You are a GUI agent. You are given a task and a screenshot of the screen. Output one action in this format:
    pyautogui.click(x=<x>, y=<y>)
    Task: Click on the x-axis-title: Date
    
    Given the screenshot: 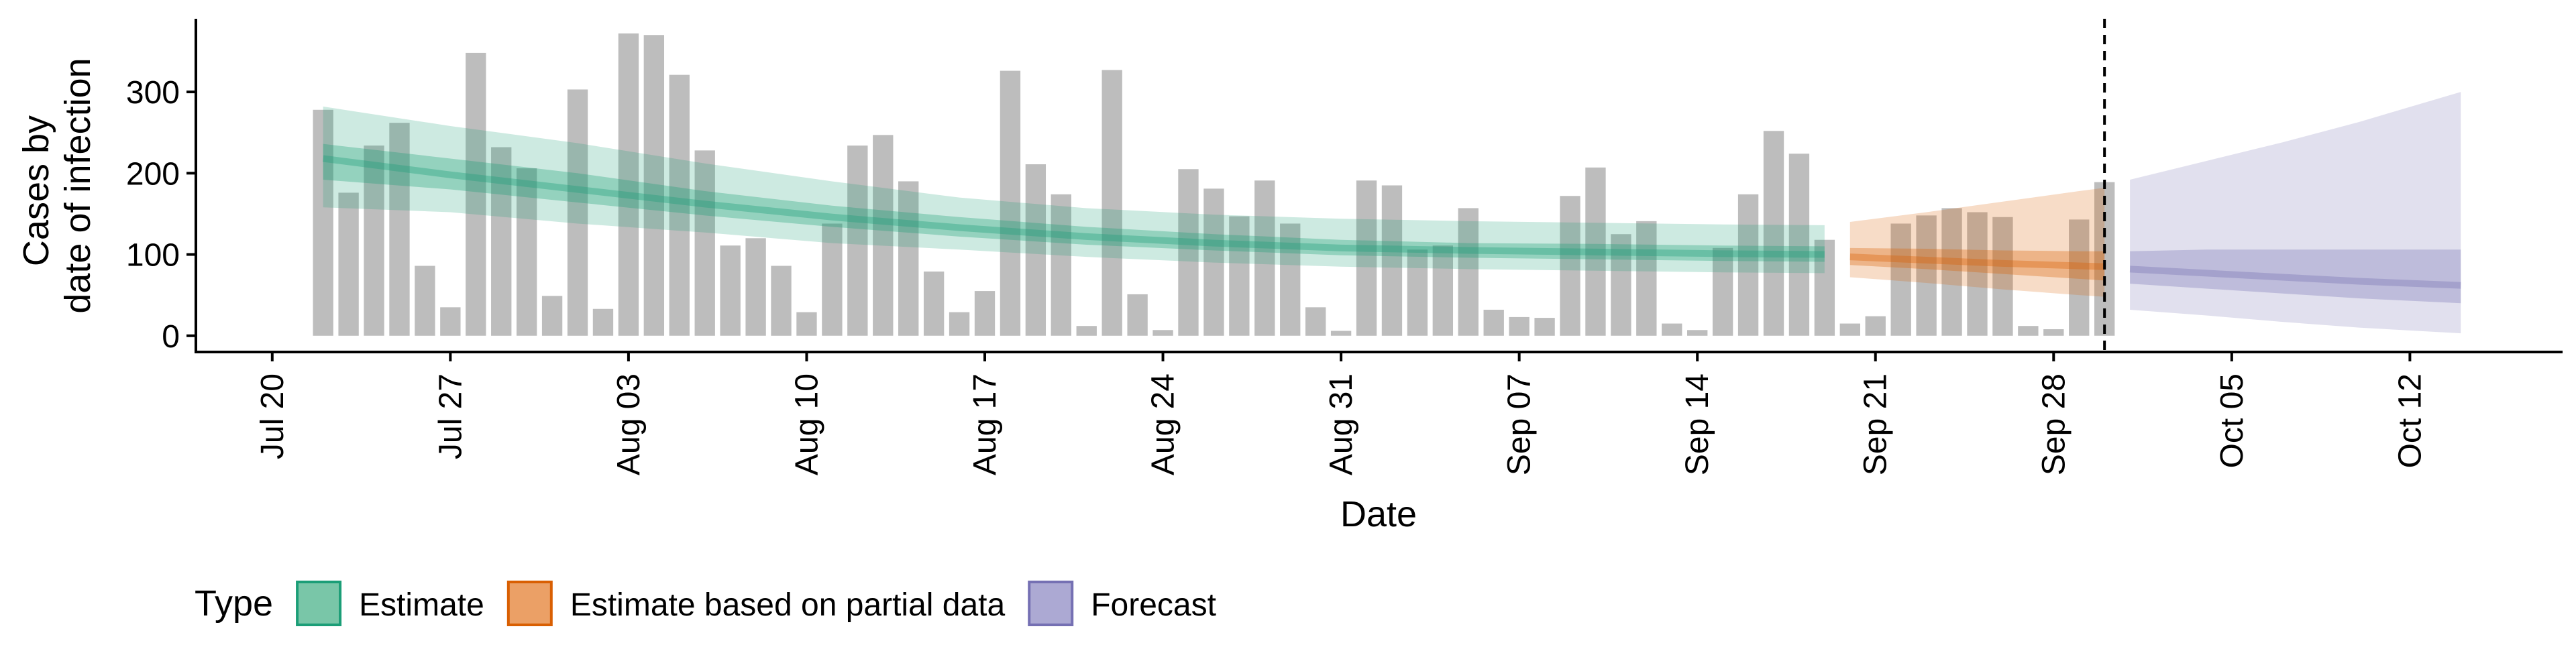 What is the action you would take?
    pyautogui.click(x=1378, y=514)
    